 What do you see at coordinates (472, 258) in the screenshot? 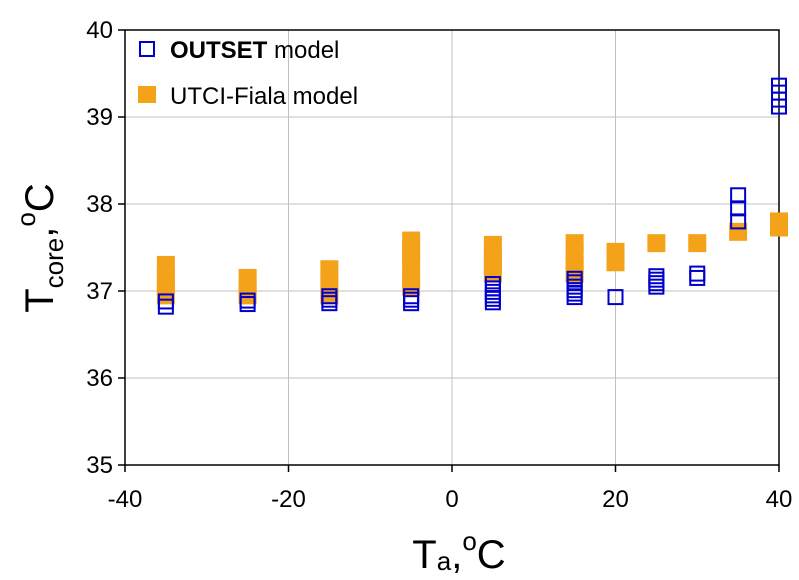
I see `series-utci` at bounding box center [472, 258].